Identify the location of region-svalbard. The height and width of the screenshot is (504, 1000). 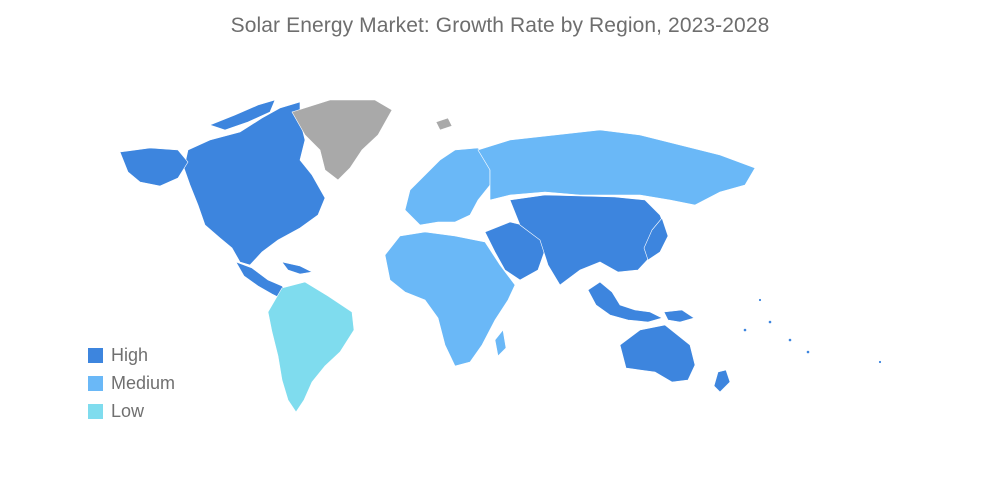
(444, 124).